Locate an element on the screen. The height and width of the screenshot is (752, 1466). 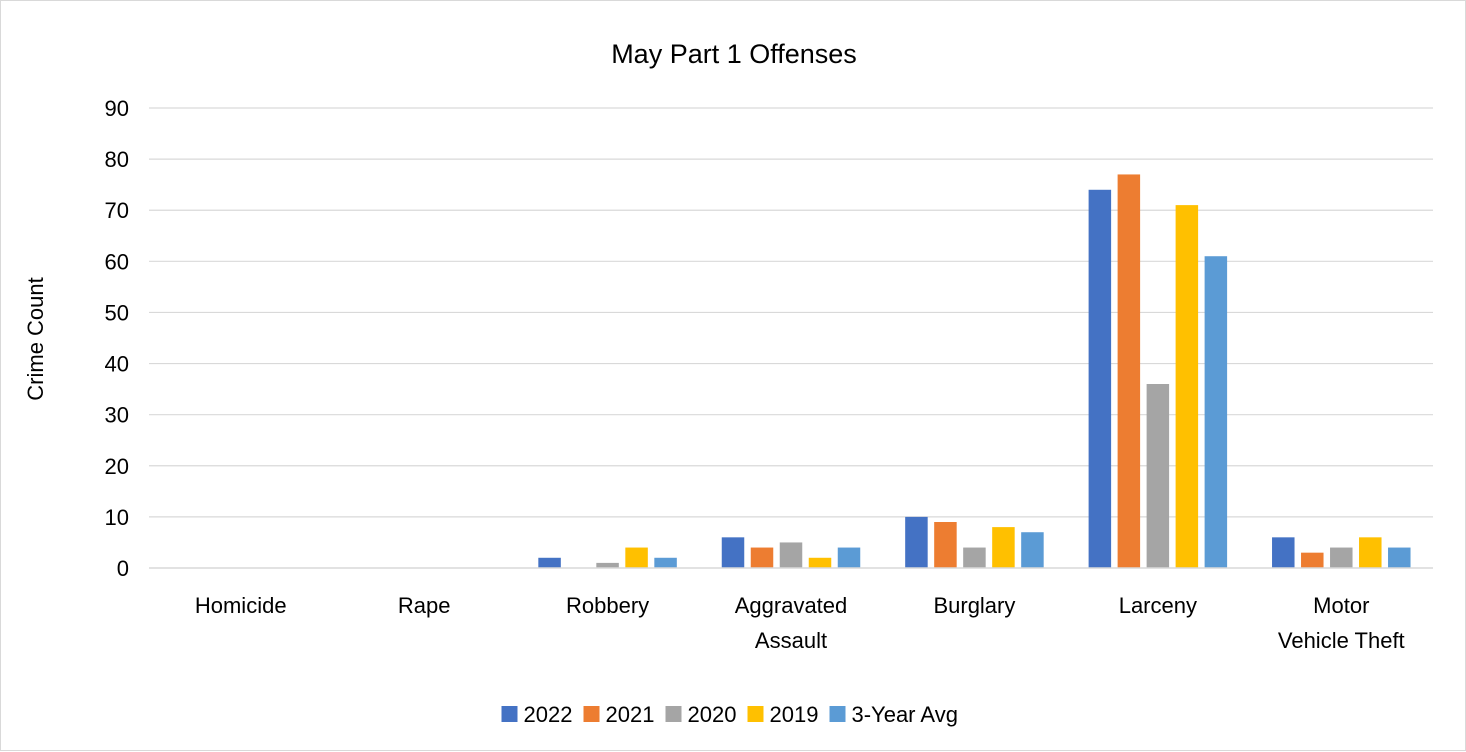
y-tick-label: 80 is located at coordinates (117, 159).